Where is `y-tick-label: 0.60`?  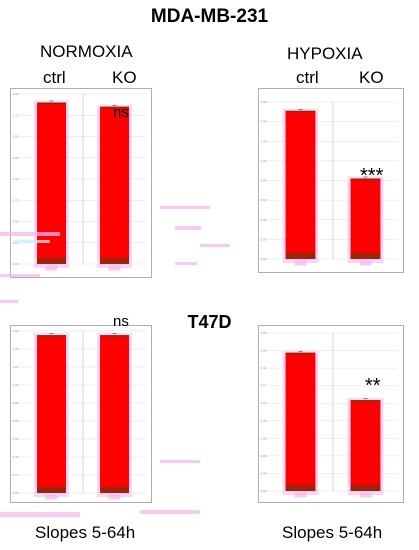
y-tick-label: 0.60 is located at coordinates (264, 200).